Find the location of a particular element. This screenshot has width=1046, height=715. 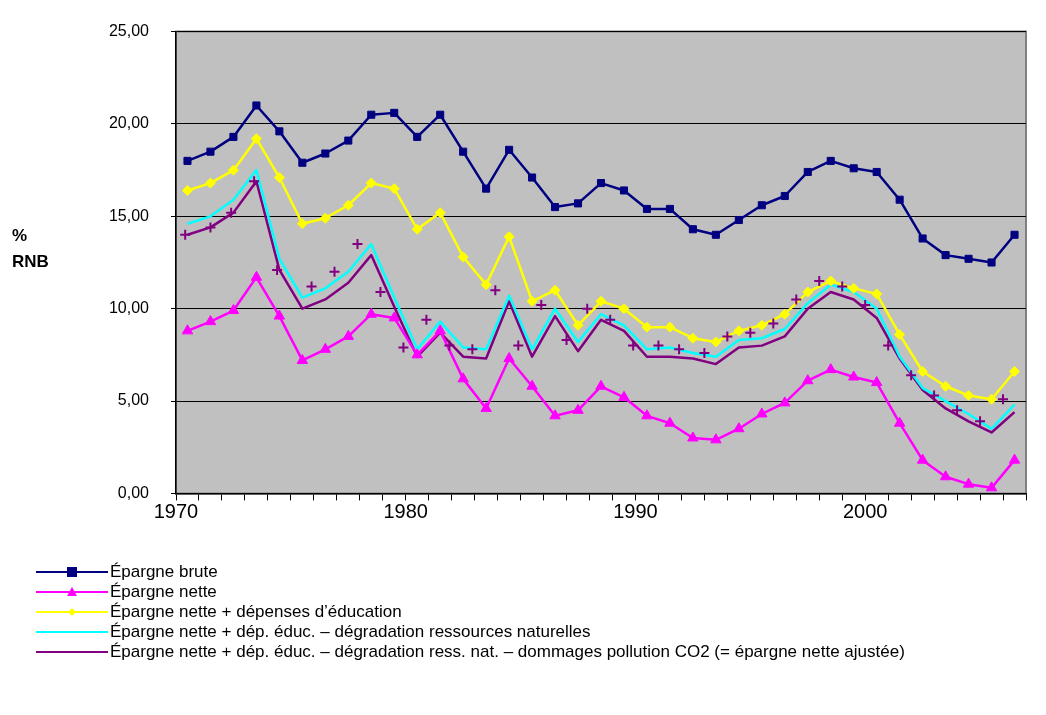

y-tick-label: 0,00 is located at coordinates (133, 492).